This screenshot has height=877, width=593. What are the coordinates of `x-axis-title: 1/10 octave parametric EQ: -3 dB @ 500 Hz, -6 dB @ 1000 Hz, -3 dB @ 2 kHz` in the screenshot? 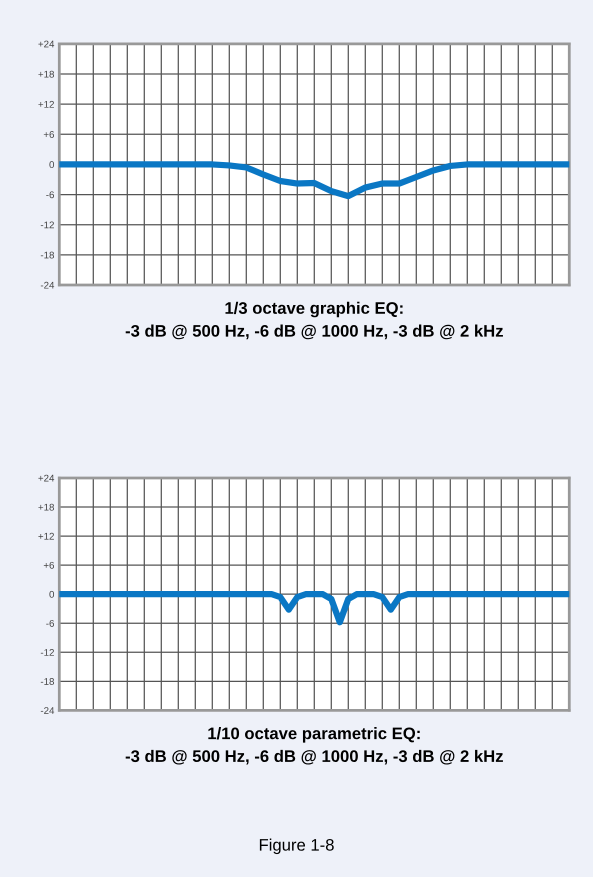 It's located at (314, 746).